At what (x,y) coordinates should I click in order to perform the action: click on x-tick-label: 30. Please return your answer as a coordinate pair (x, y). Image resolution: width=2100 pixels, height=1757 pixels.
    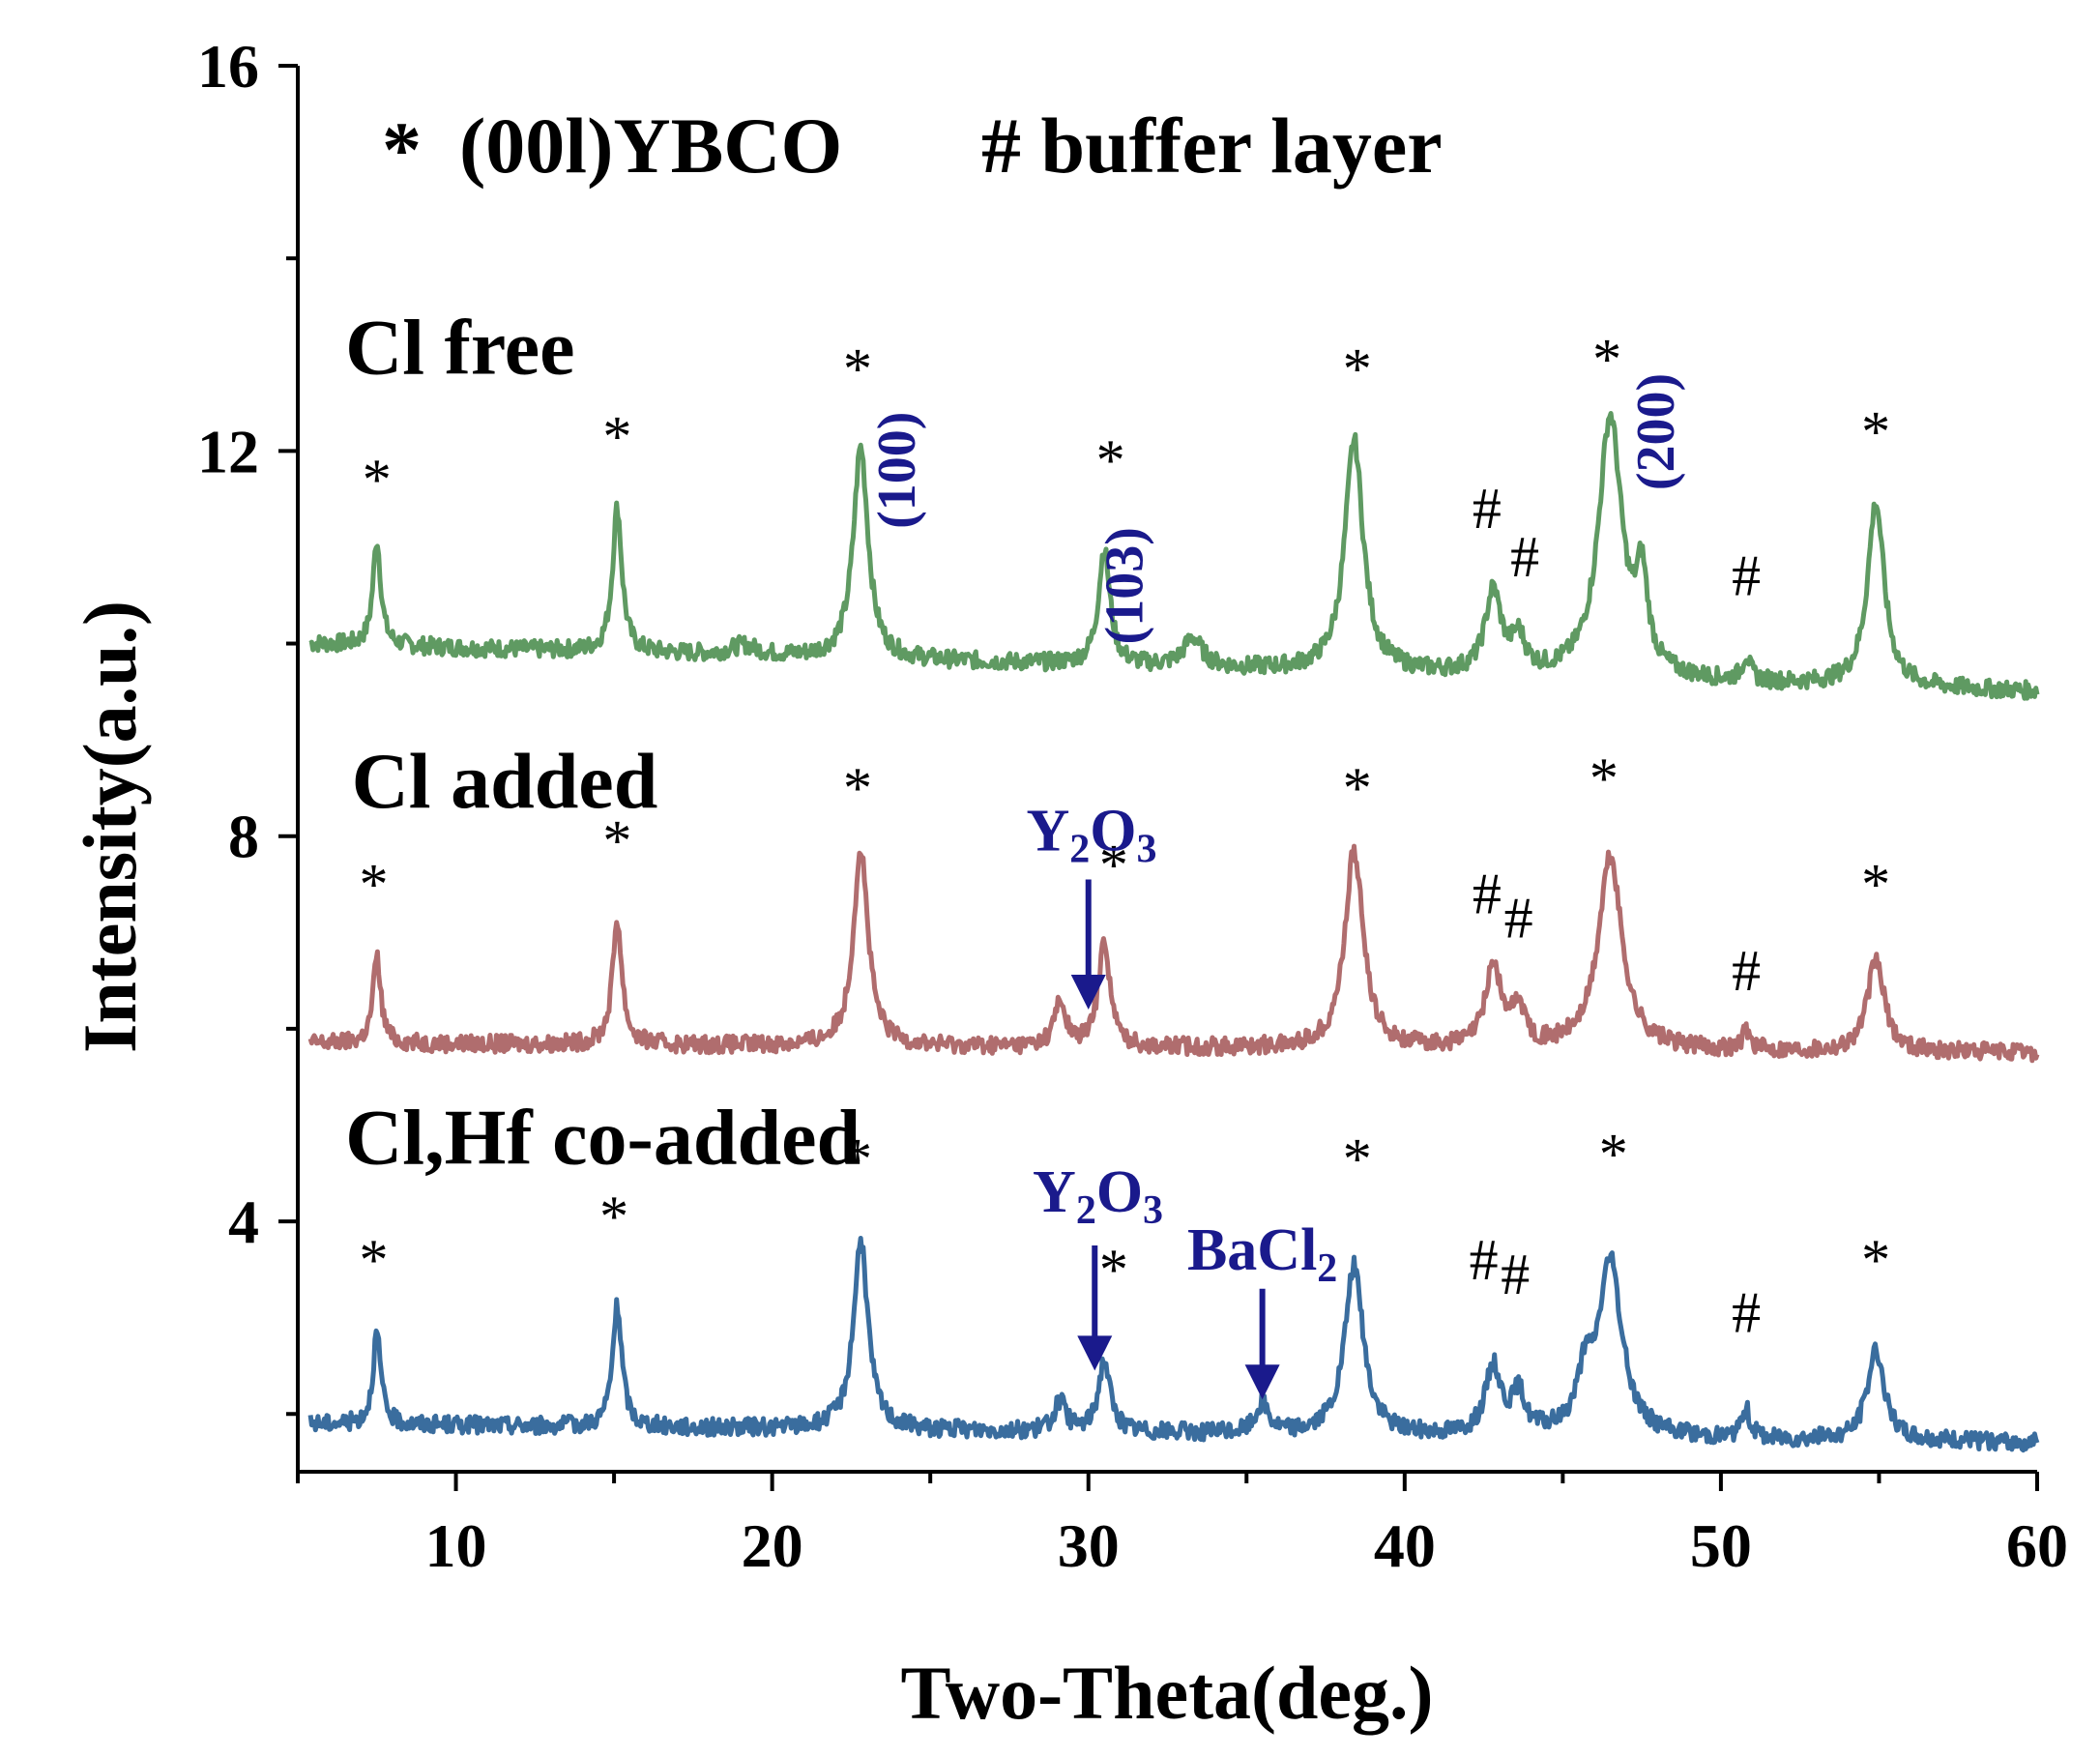
    Looking at the image, I should click on (1089, 1545).